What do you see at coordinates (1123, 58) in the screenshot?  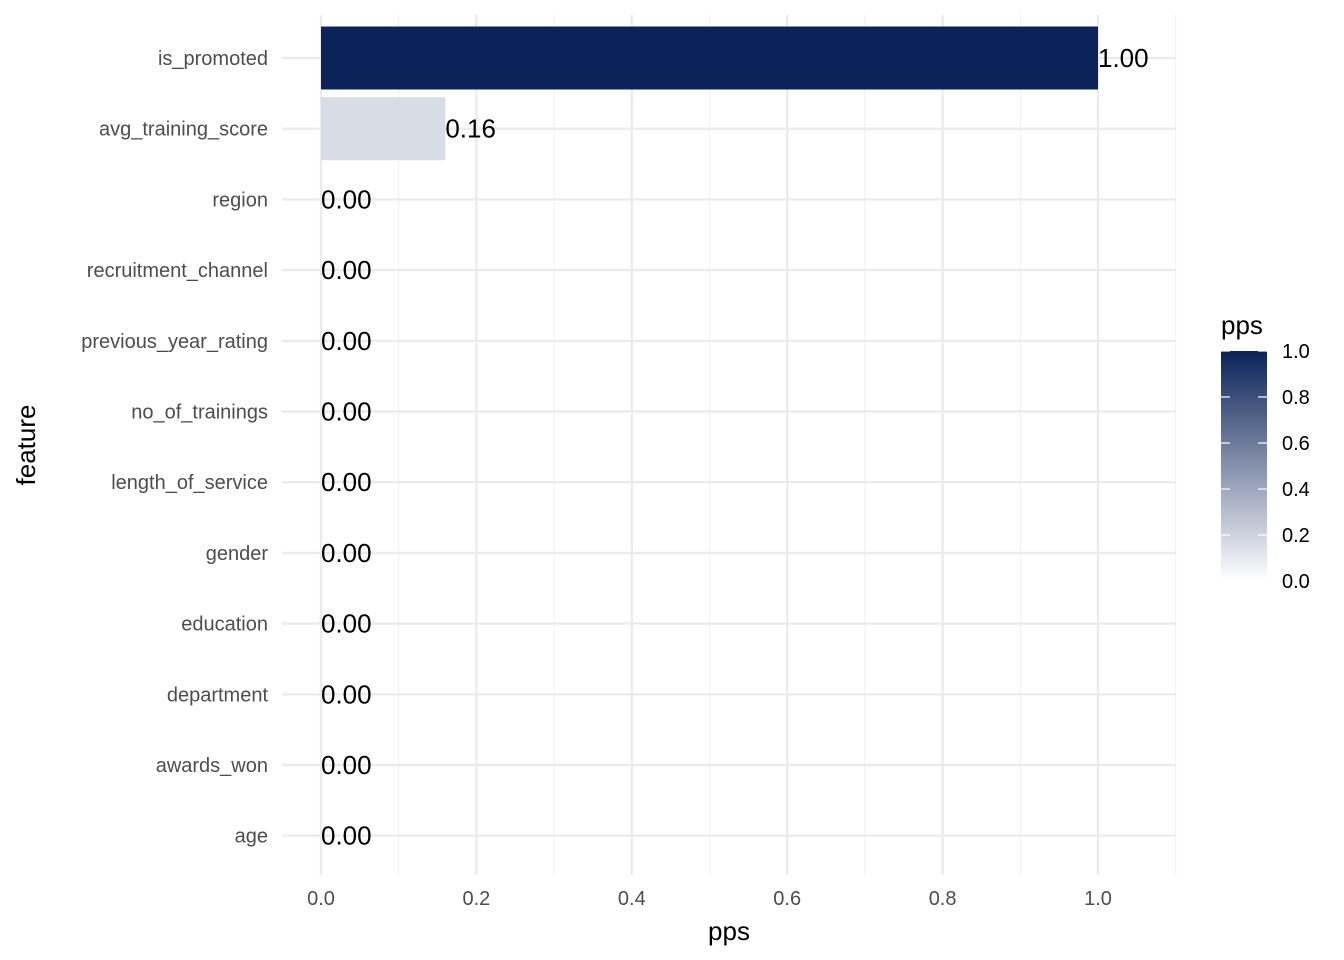 I see `data-label-is_promoted: 1.00` at bounding box center [1123, 58].